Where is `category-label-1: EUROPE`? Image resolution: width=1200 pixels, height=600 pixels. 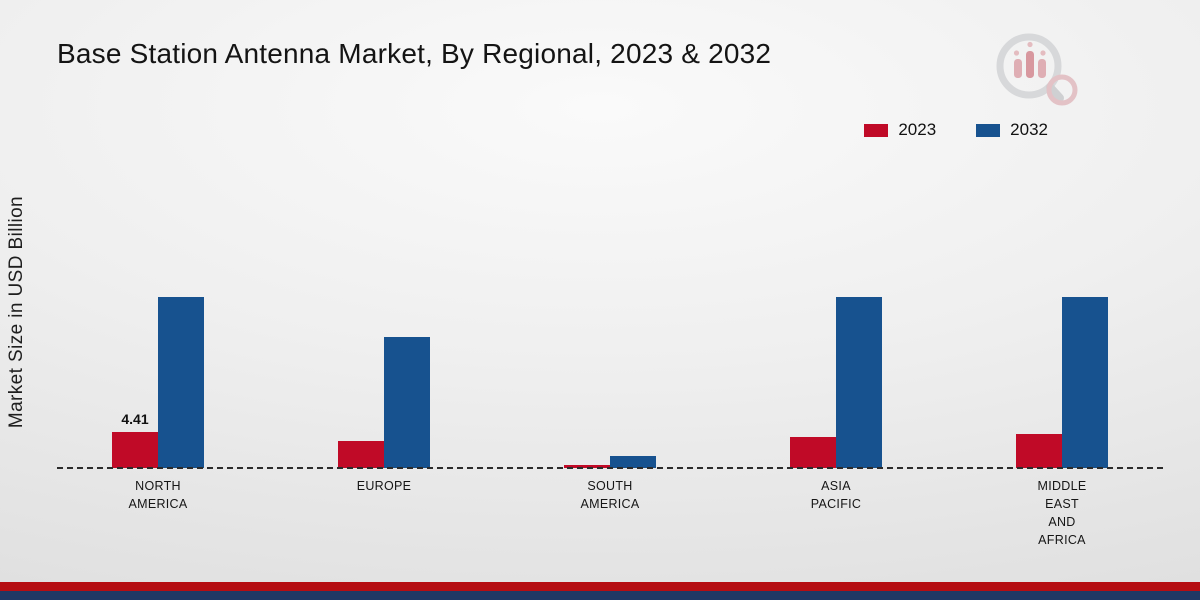 category-label-1: EUROPE is located at coordinates (384, 486).